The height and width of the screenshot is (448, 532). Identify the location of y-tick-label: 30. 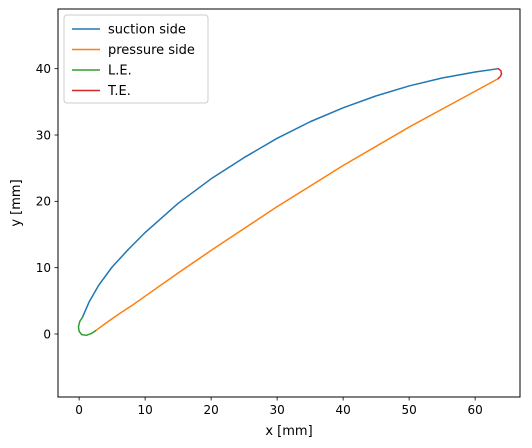
(43, 135).